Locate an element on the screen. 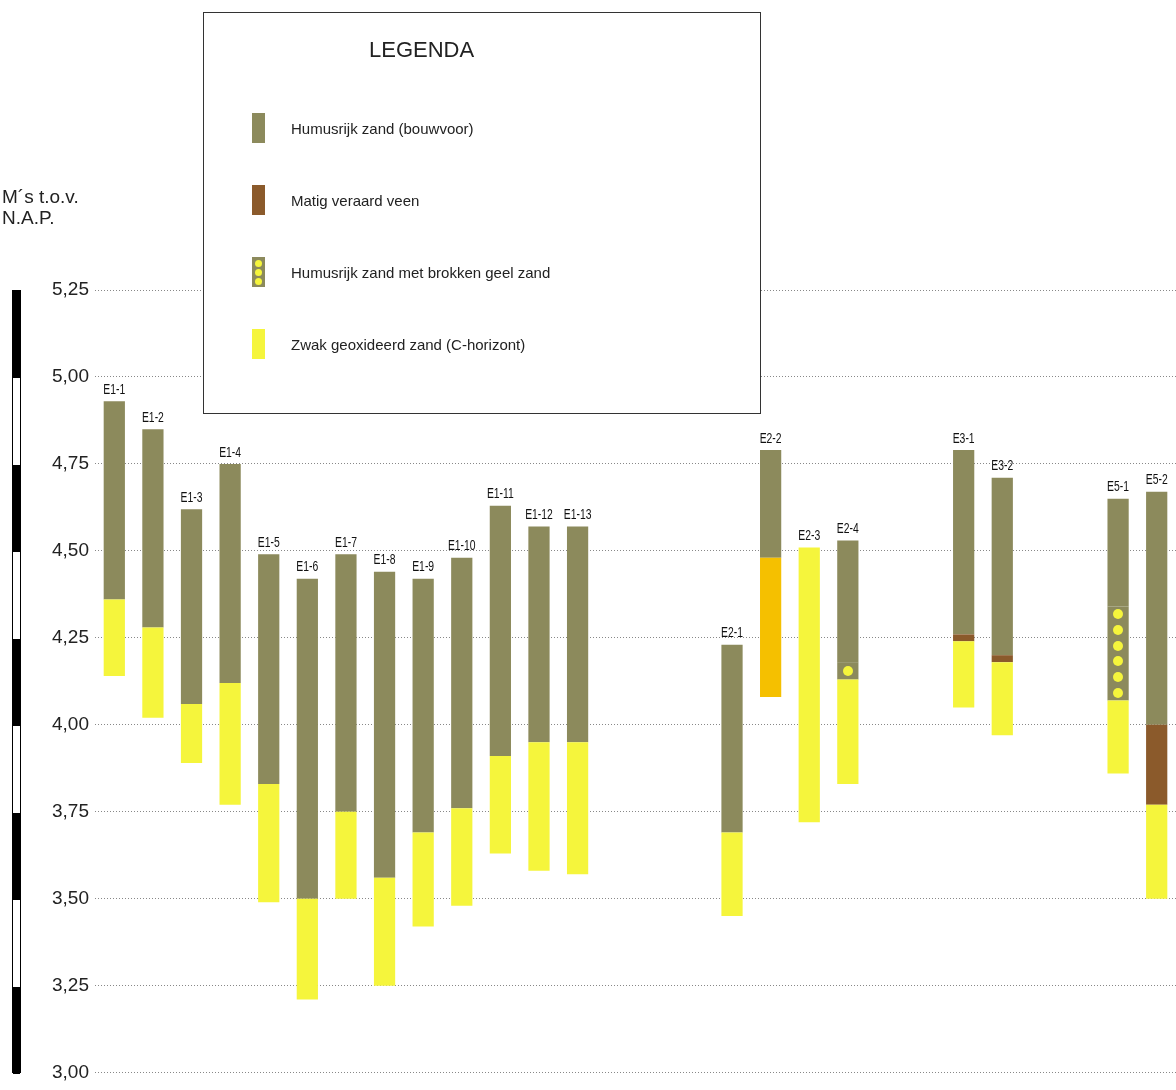 Image resolution: width=1176 pixels, height=1090 pixels. x-tick-label: E1-10 is located at coordinates (461, 545).